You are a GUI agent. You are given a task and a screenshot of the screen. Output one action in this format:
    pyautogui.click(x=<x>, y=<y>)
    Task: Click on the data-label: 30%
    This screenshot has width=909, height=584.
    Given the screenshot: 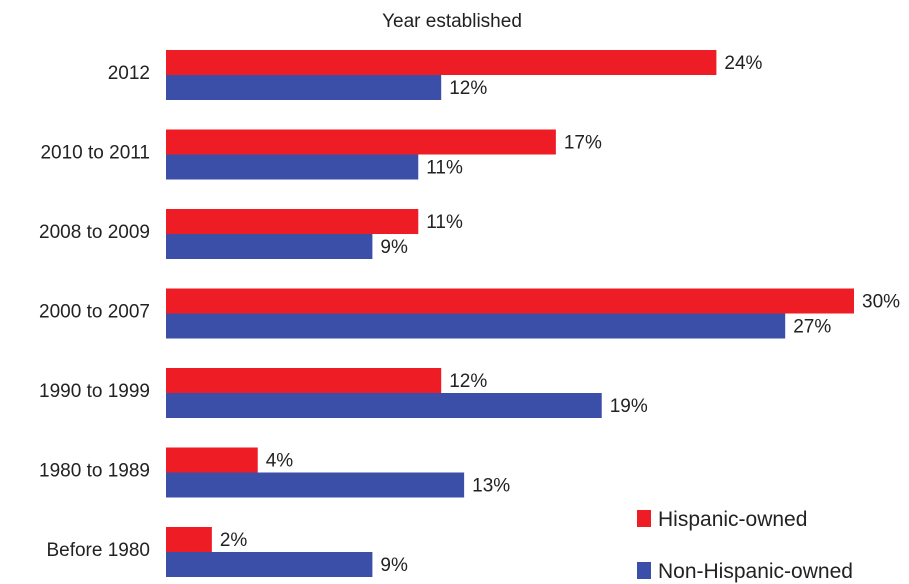 What is the action you would take?
    pyautogui.click(x=881, y=302)
    